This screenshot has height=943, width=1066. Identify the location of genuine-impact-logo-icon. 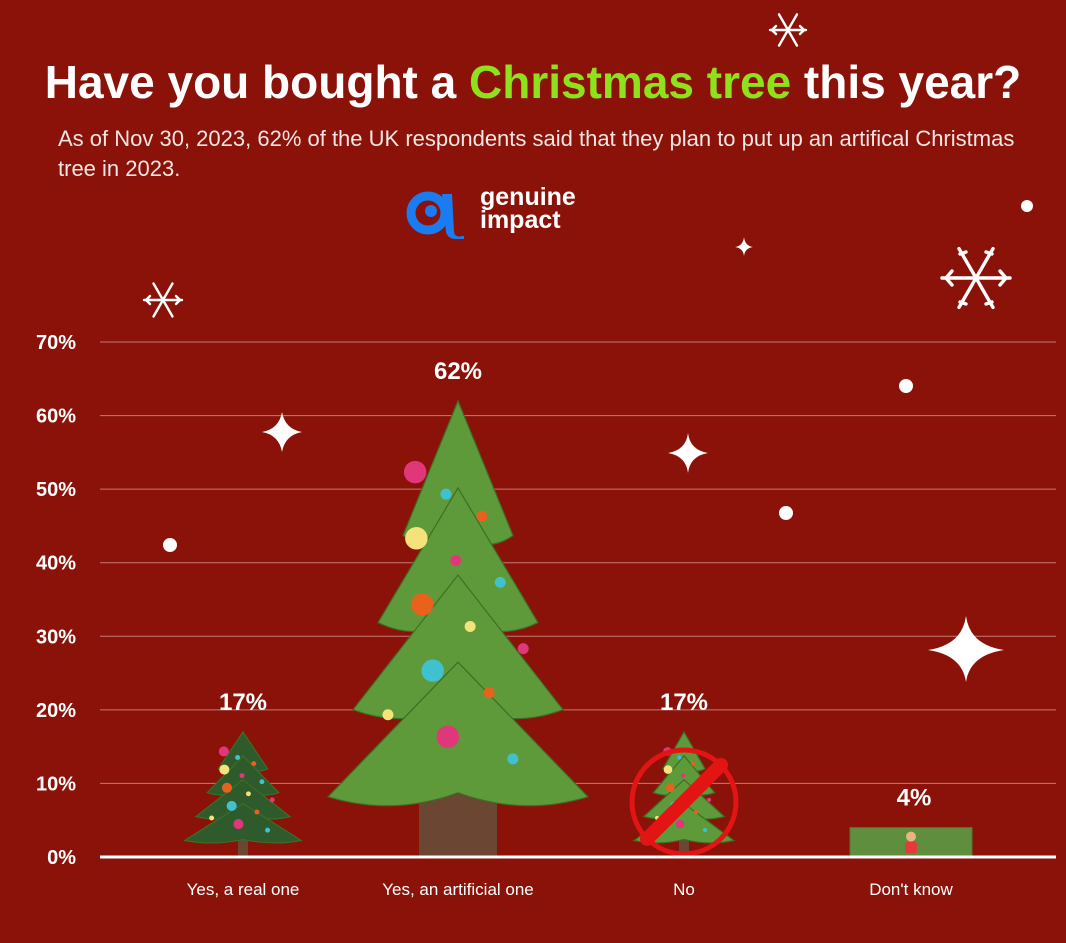
(435, 215).